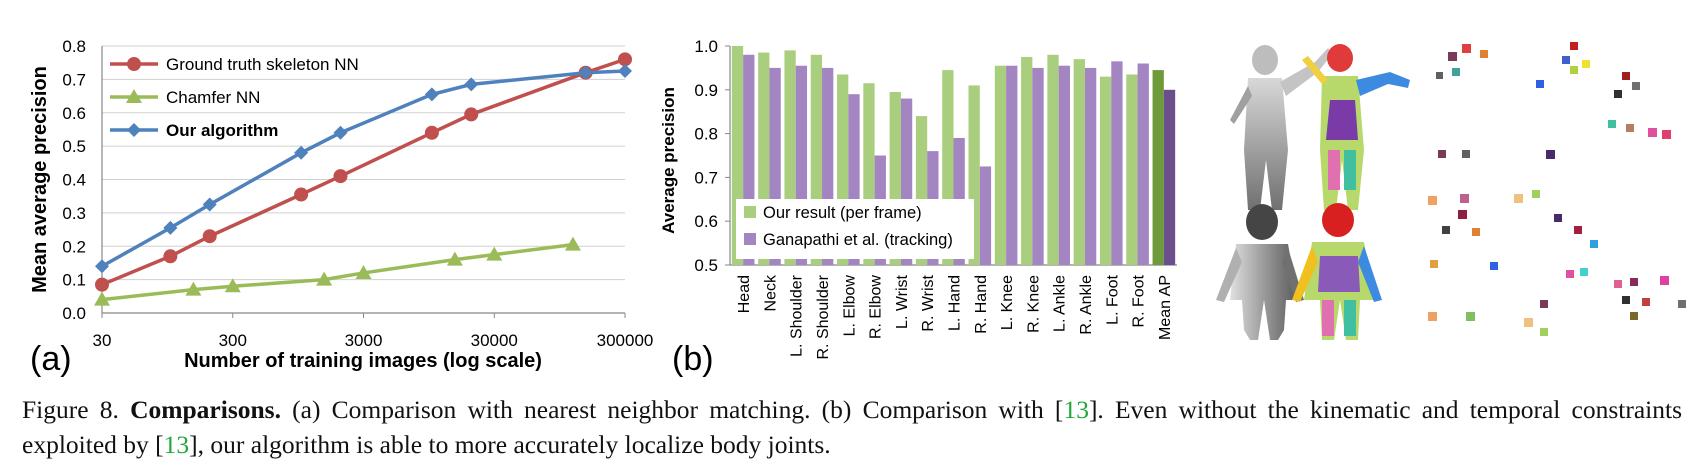 The width and height of the screenshot is (1704, 474). Describe the element at coordinates (1033, 304) in the screenshot. I see `category-label: R. Knee` at that location.